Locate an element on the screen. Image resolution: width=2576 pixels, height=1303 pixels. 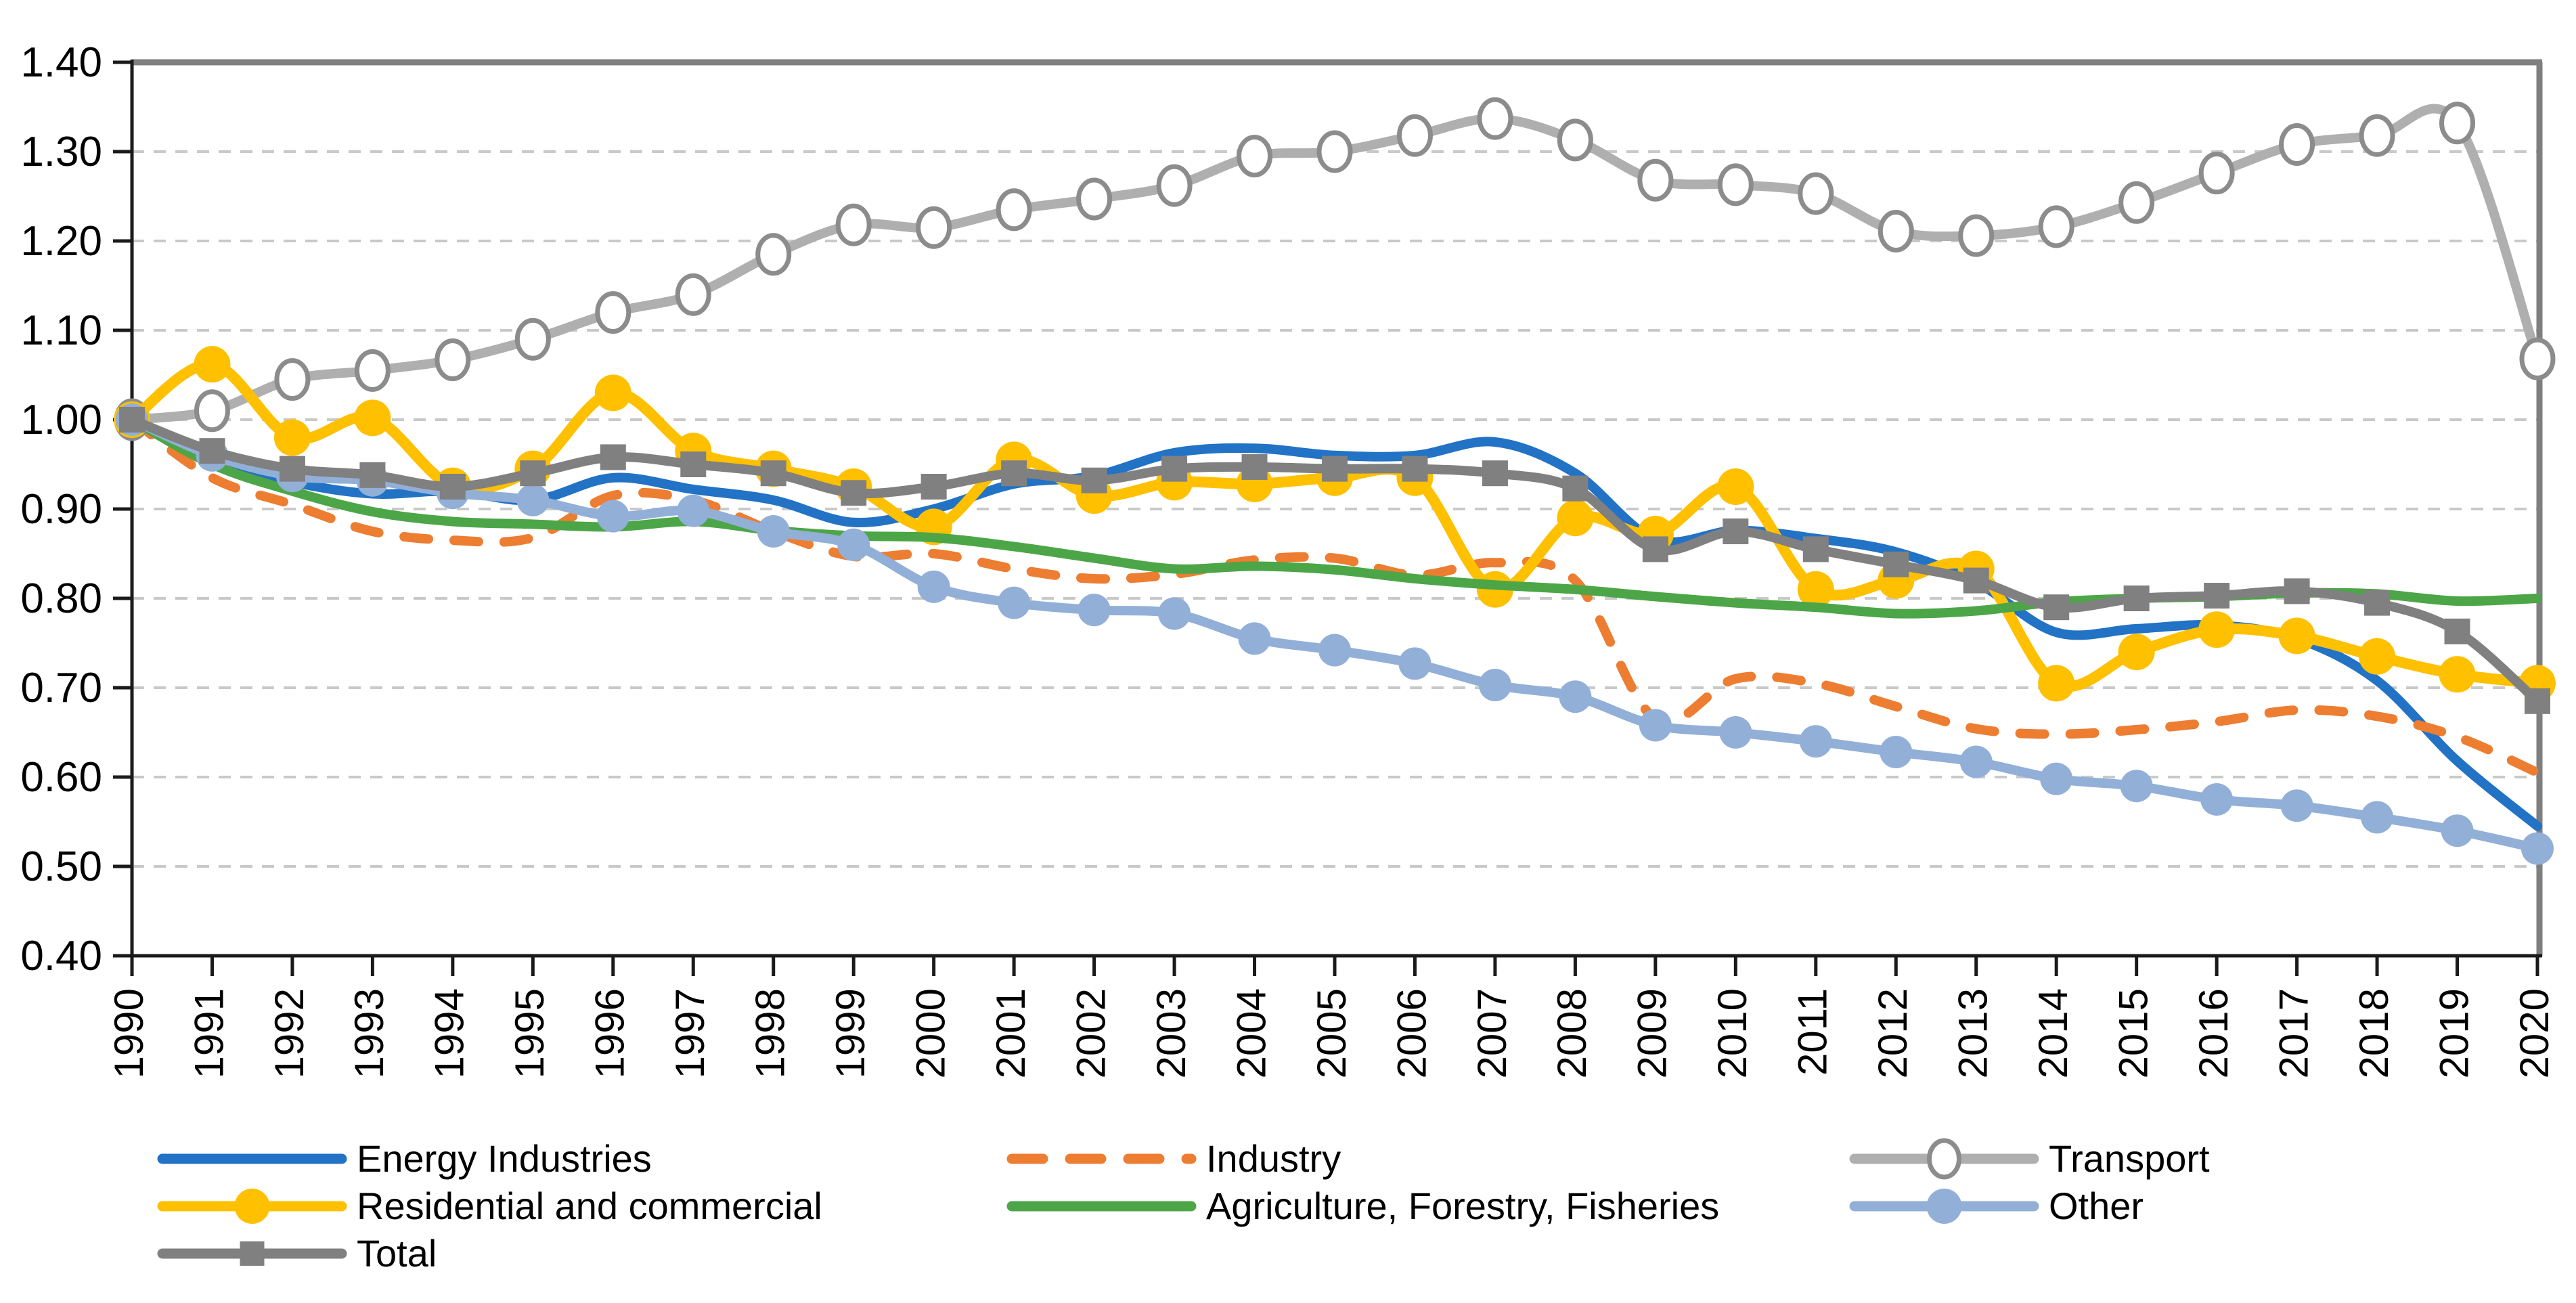
legend-label-total: Total is located at coordinates (397, 1253).